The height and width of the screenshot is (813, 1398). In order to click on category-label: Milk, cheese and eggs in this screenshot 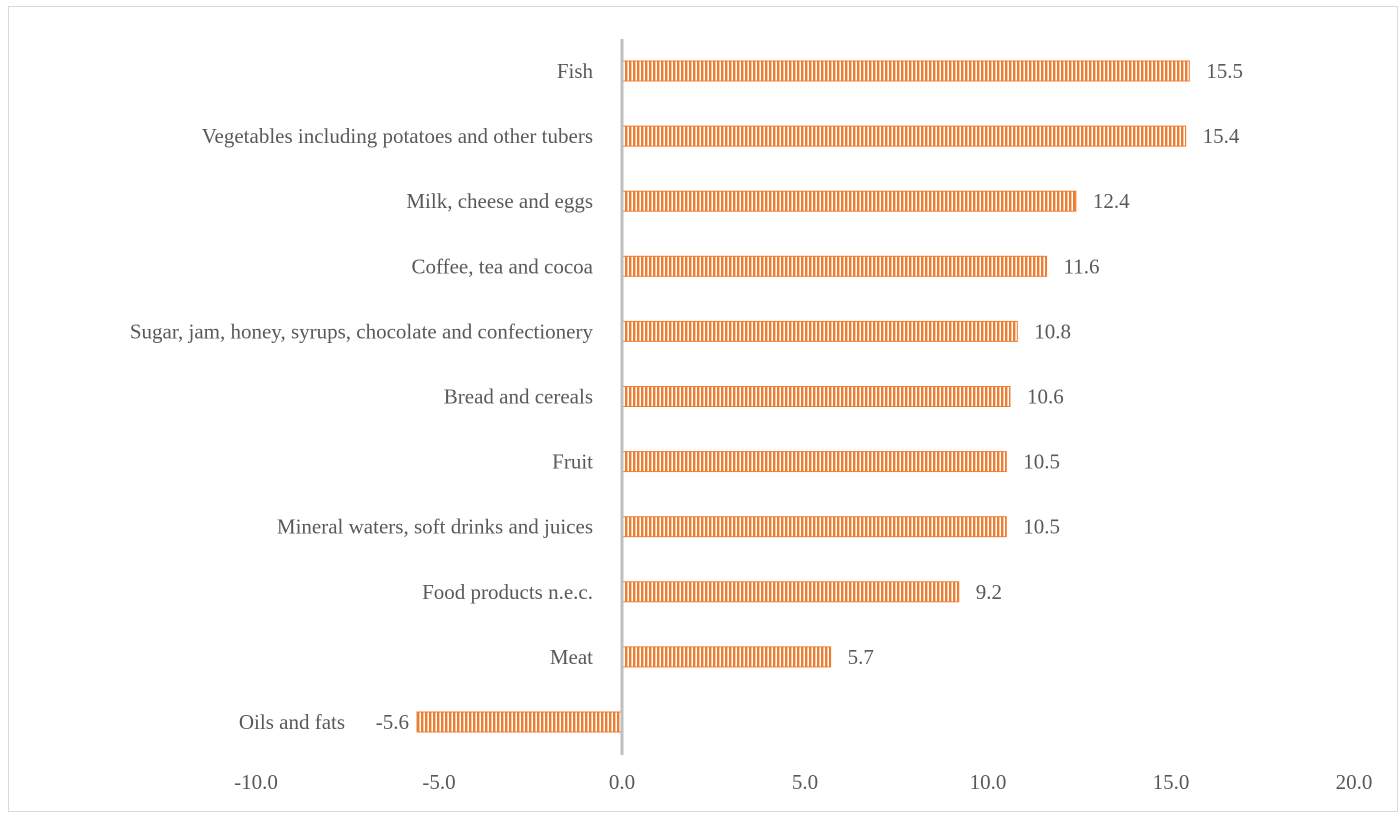, I will do `click(499, 201)`.